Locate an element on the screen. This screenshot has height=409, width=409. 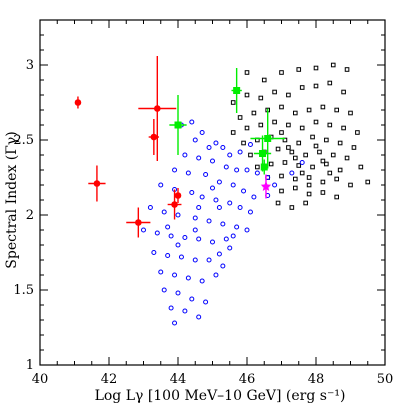
y-tick-label: 2 is located at coordinates (30, 215).